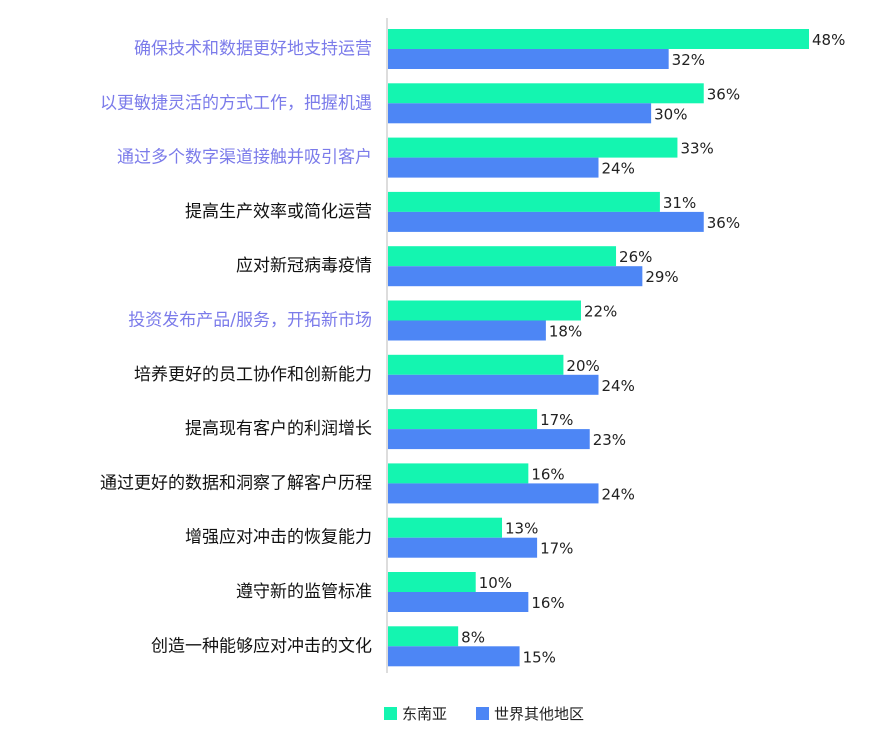  I want to click on value-label-southeast-asia: 36%, so click(723, 94).